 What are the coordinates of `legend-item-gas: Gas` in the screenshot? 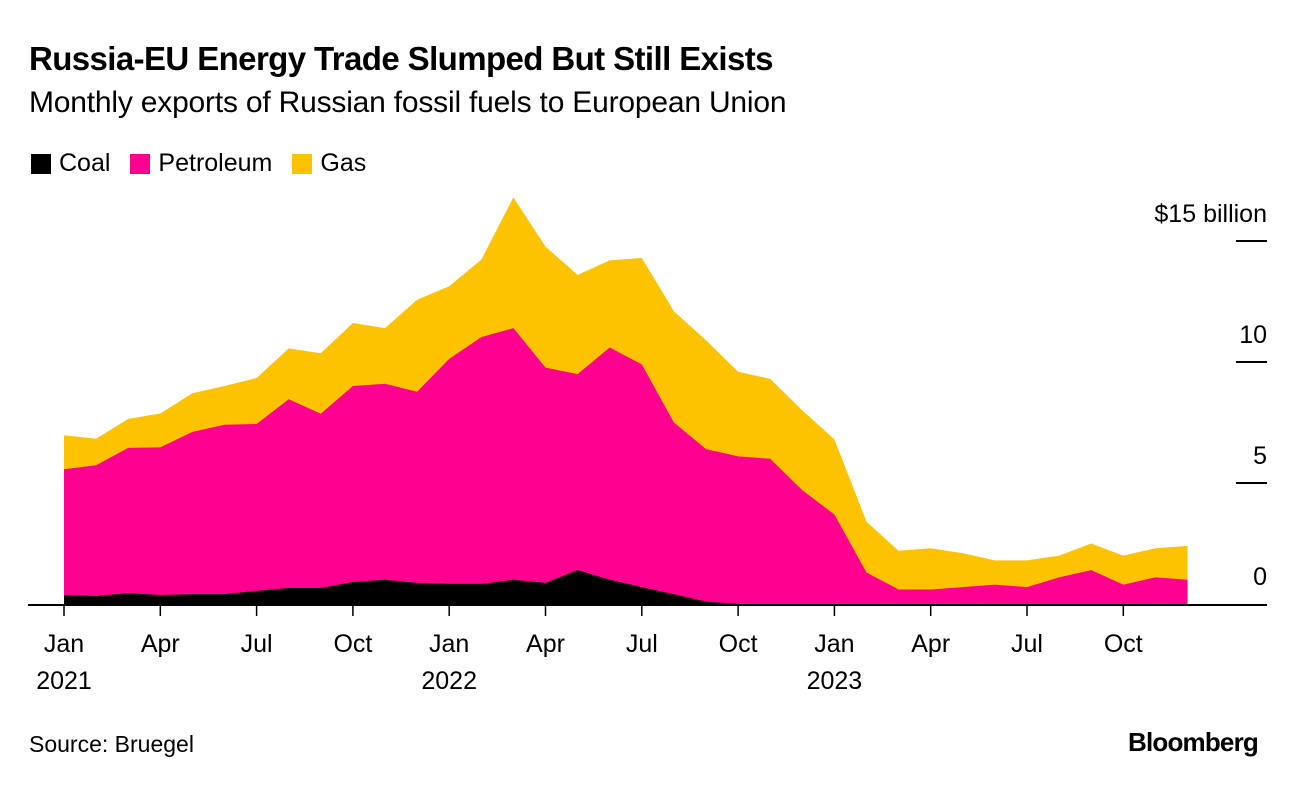 It's located at (329, 163).